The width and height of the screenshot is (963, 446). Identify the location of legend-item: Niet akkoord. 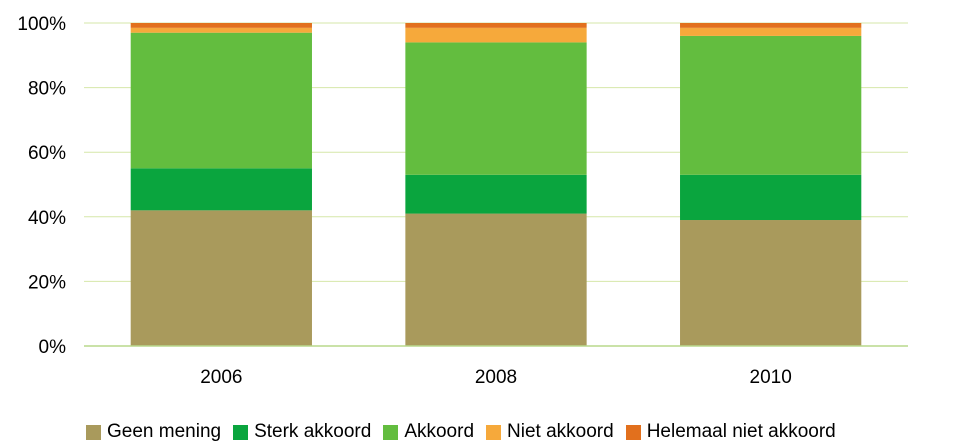
(550, 432).